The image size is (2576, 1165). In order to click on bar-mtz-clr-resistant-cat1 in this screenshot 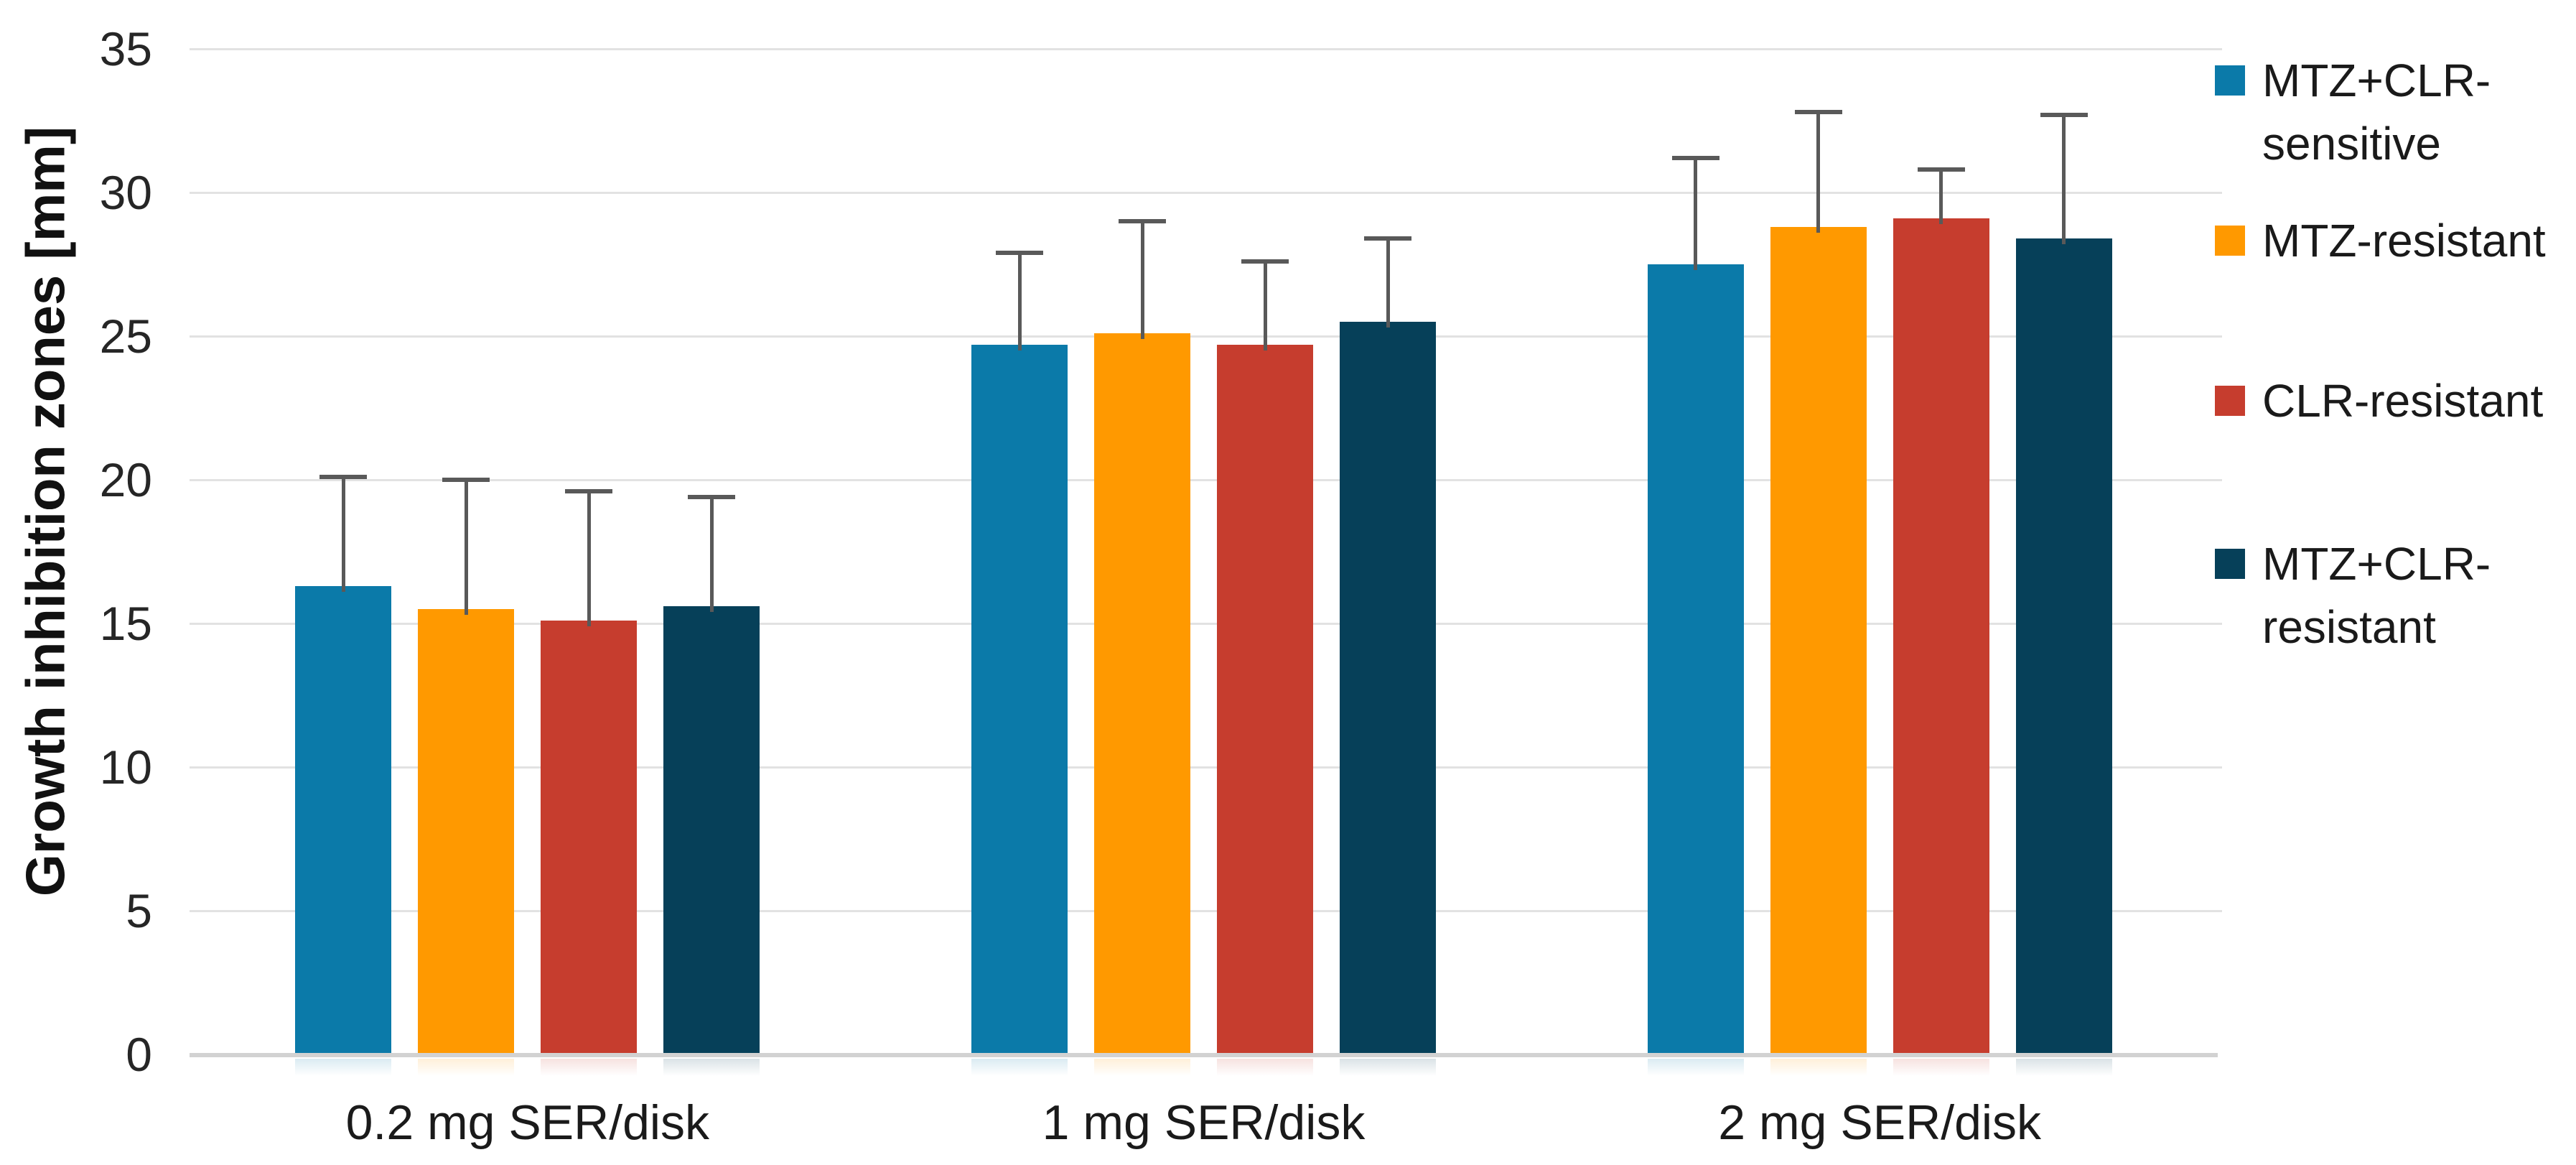, I will do `click(711, 832)`.